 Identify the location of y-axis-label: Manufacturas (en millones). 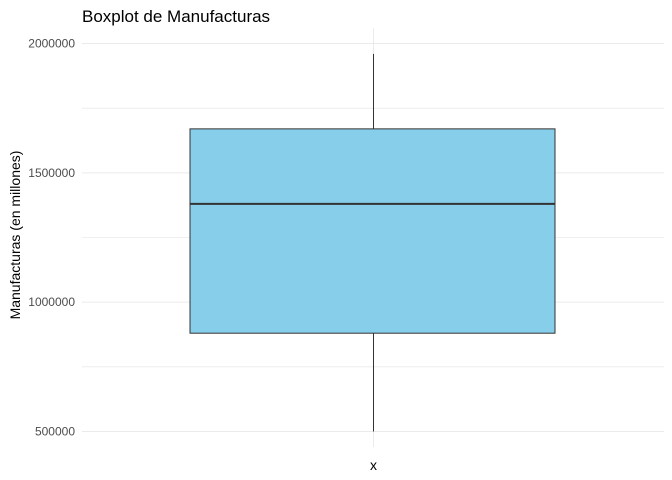
(15, 235).